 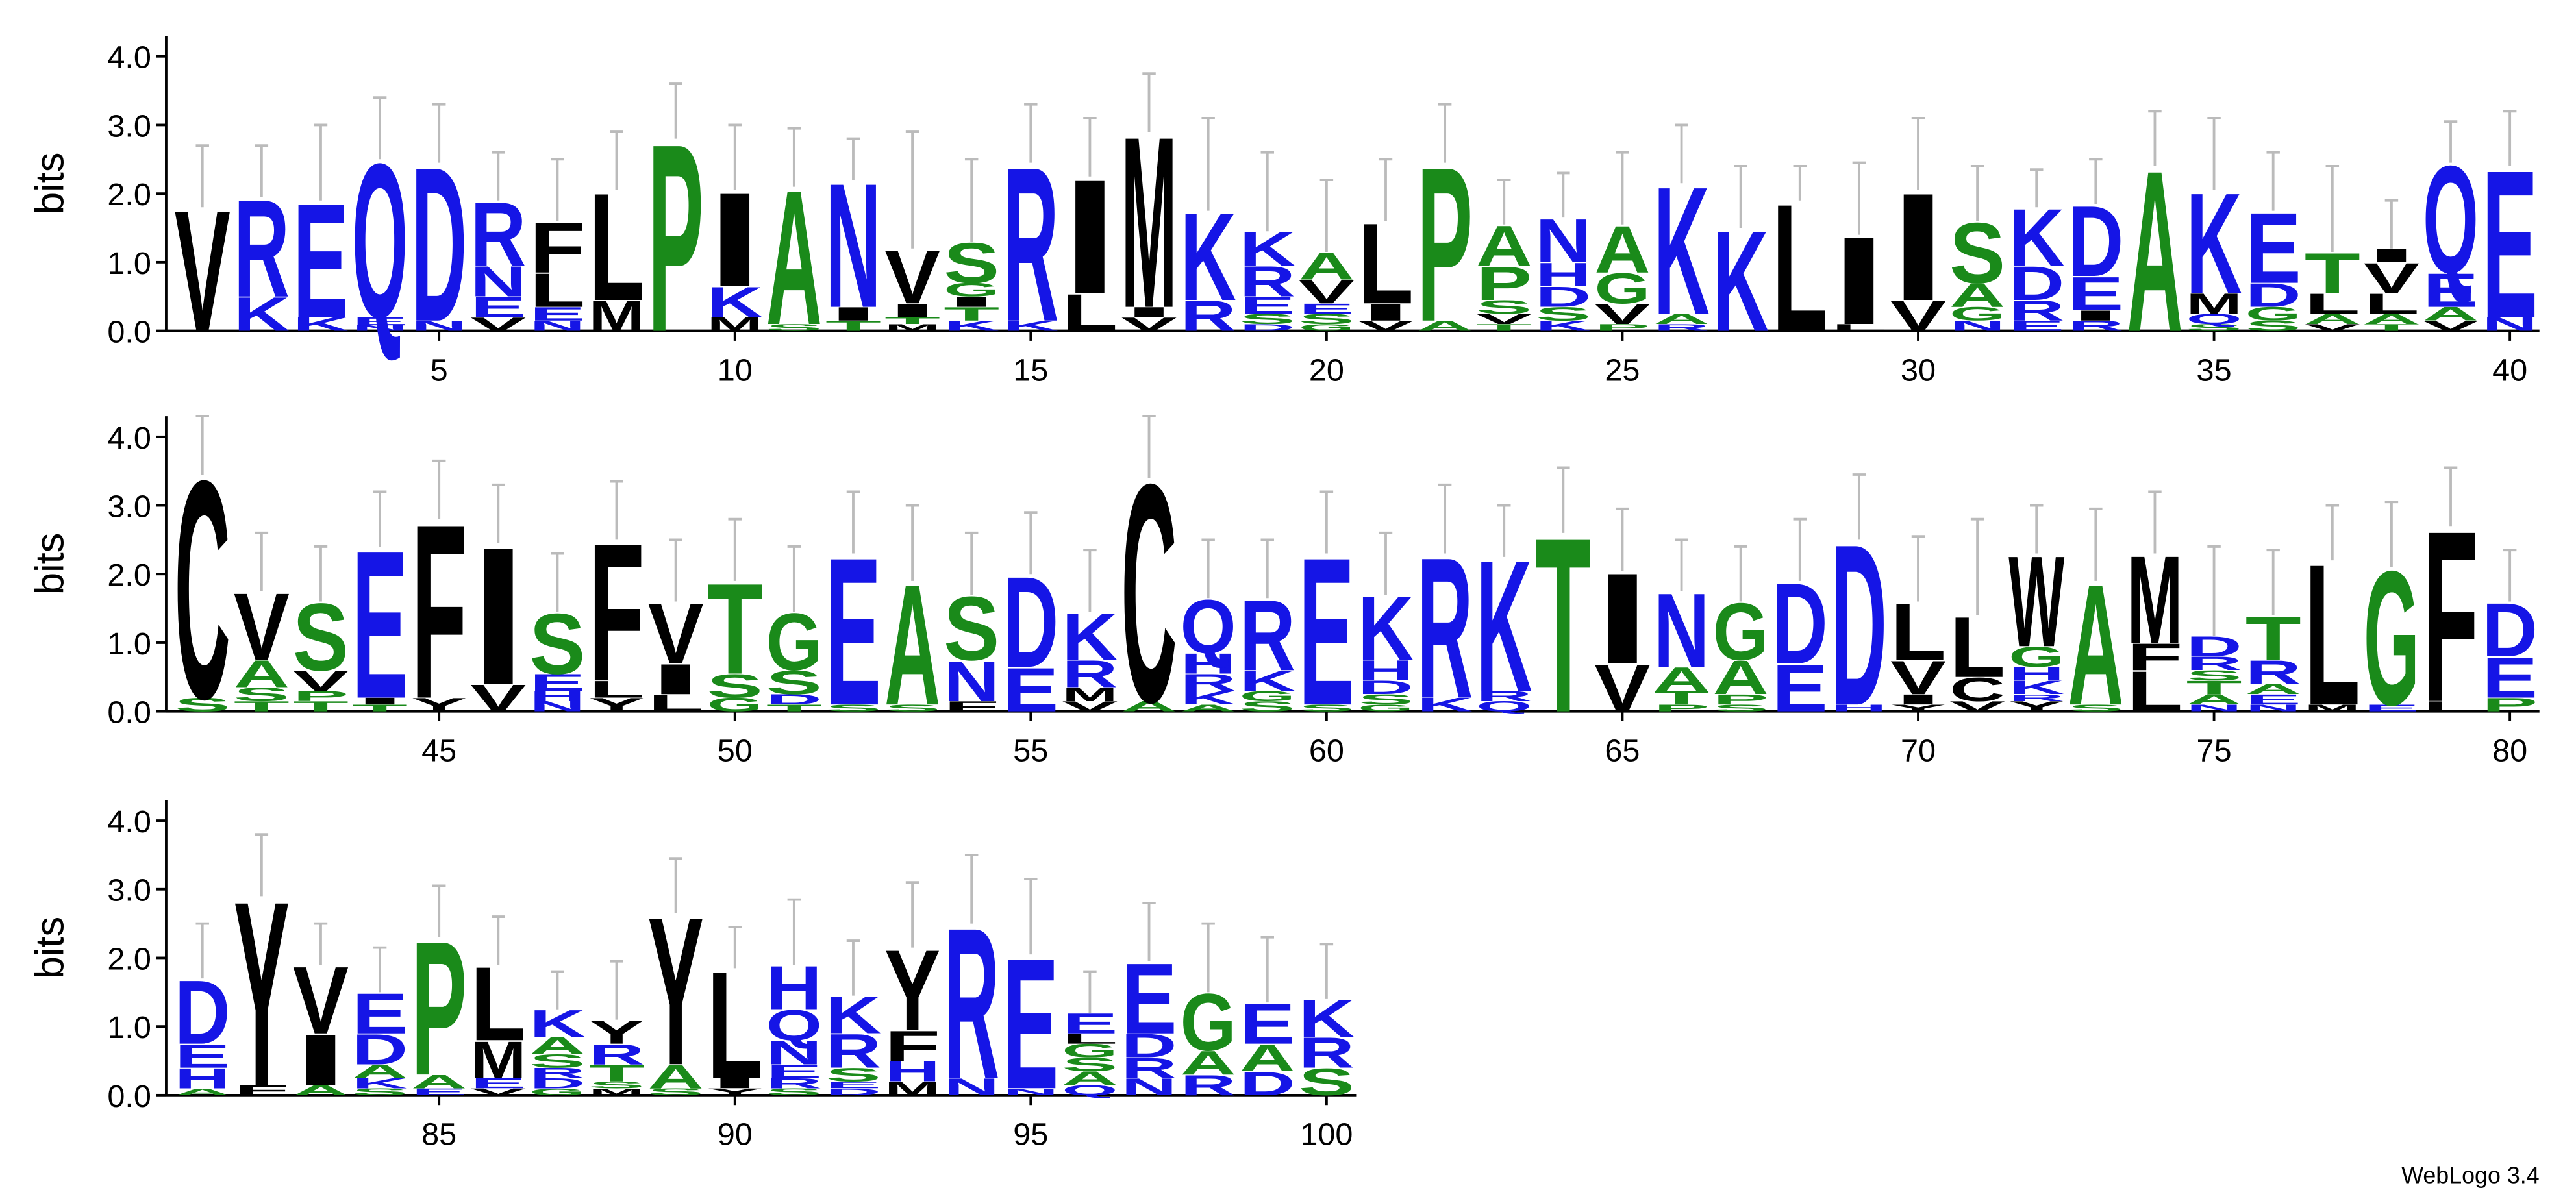 I want to click on x-tick-label: 40, so click(x=2509, y=370).